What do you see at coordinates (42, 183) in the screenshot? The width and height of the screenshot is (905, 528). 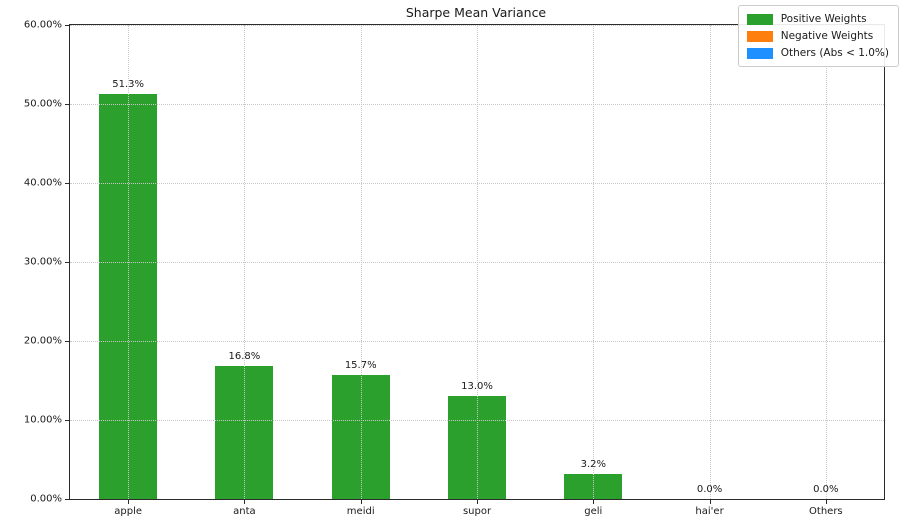 I see `y-tick-label: 40.00%` at bounding box center [42, 183].